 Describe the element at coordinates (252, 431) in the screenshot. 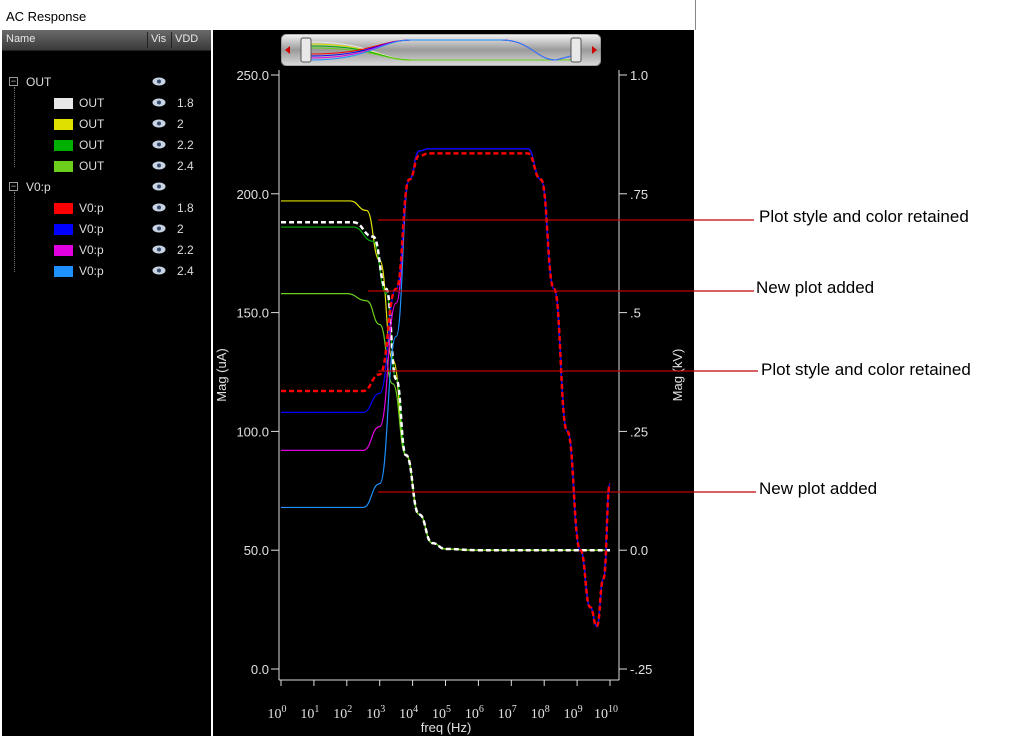

I see `y-left-tick-label: 100.0` at that location.